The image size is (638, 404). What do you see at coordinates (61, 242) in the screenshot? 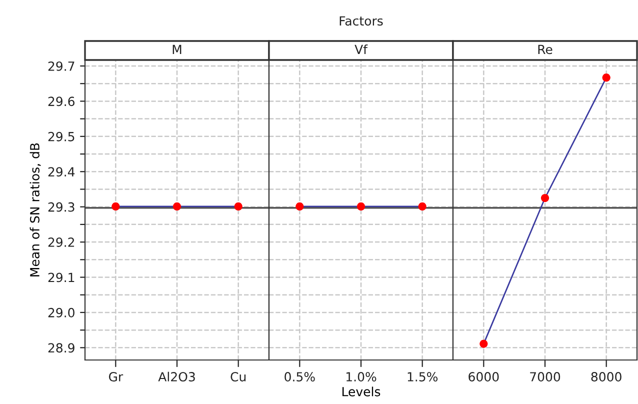
I see `y-tick-label: 29.2` at bounding box center [61, 242].